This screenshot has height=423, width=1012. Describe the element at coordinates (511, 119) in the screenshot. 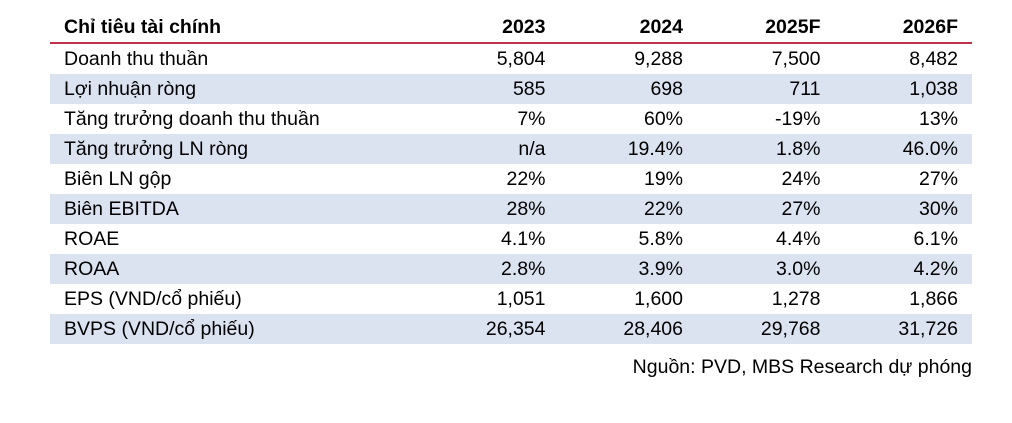

I see `table-row: Tăng trưởng doanh thu thuần 7% 60% -19% 13%` at that location.